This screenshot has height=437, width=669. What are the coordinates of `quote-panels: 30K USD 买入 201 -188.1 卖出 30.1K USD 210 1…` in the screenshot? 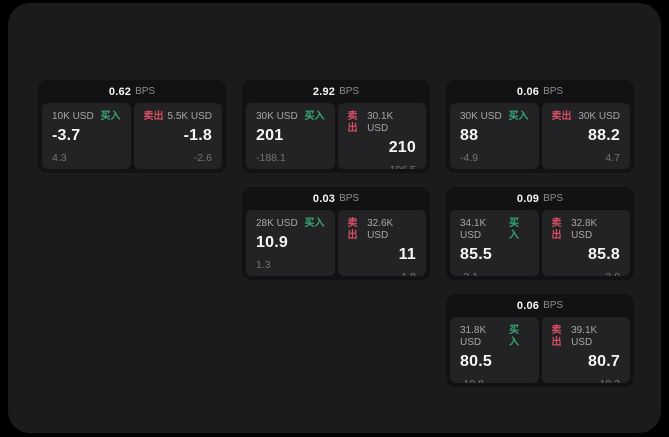 It's located at (336, 136).